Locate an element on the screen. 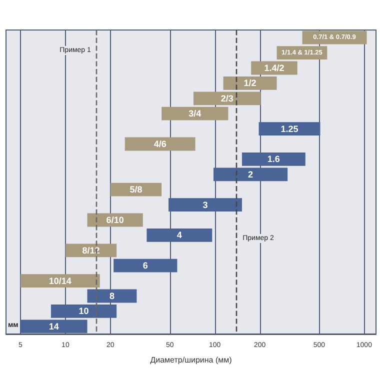  y-tick-label: 14 is located at coordinates (53, 326).